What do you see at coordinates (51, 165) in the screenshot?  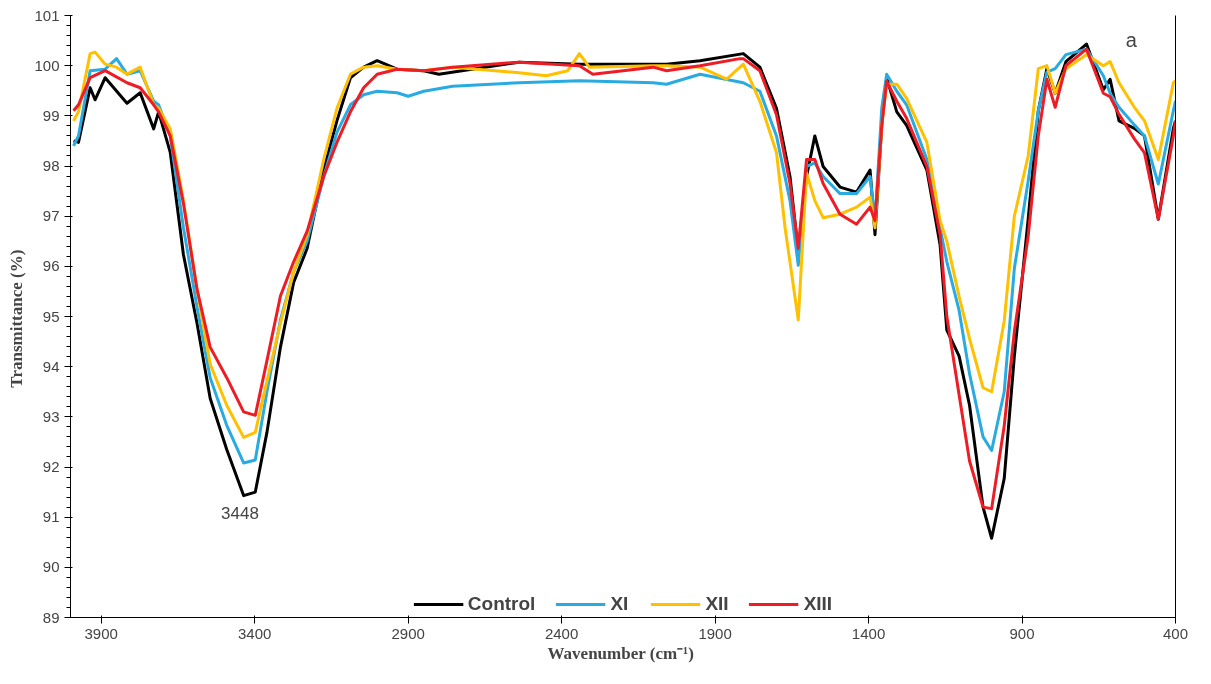 I see `y-tick-label: 98` at bounding box center [51, 165].